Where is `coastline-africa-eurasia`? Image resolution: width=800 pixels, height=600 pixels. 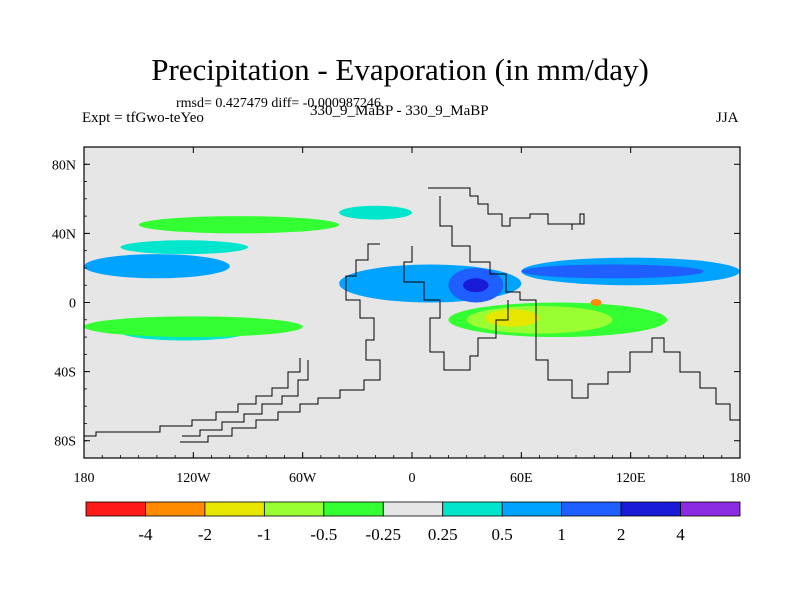
coastline-africa-eurasia is located at coordinates (494, 279).